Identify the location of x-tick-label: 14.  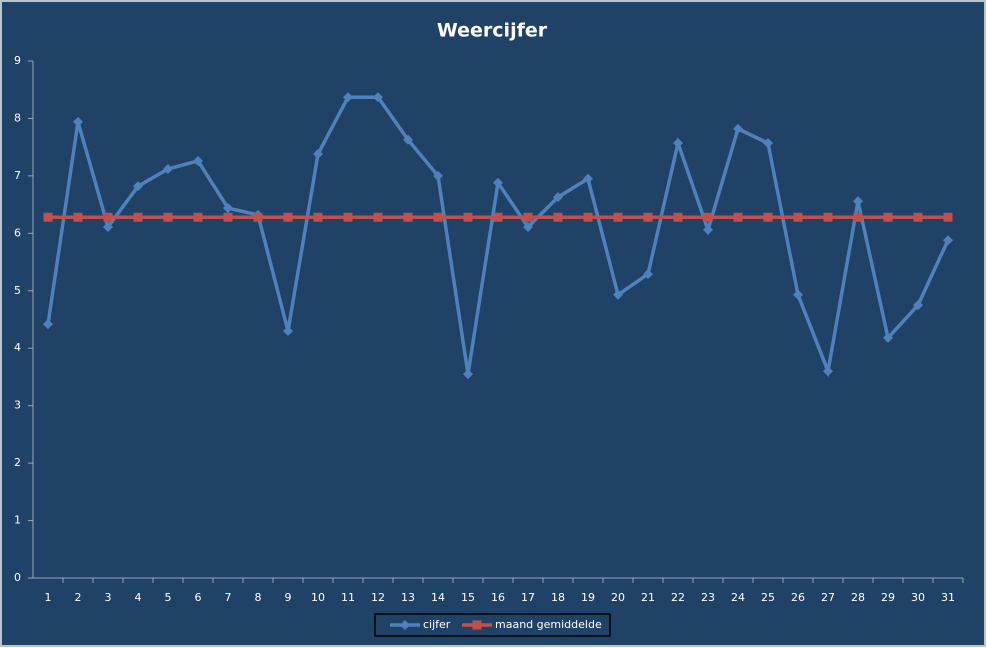
(438, 597).